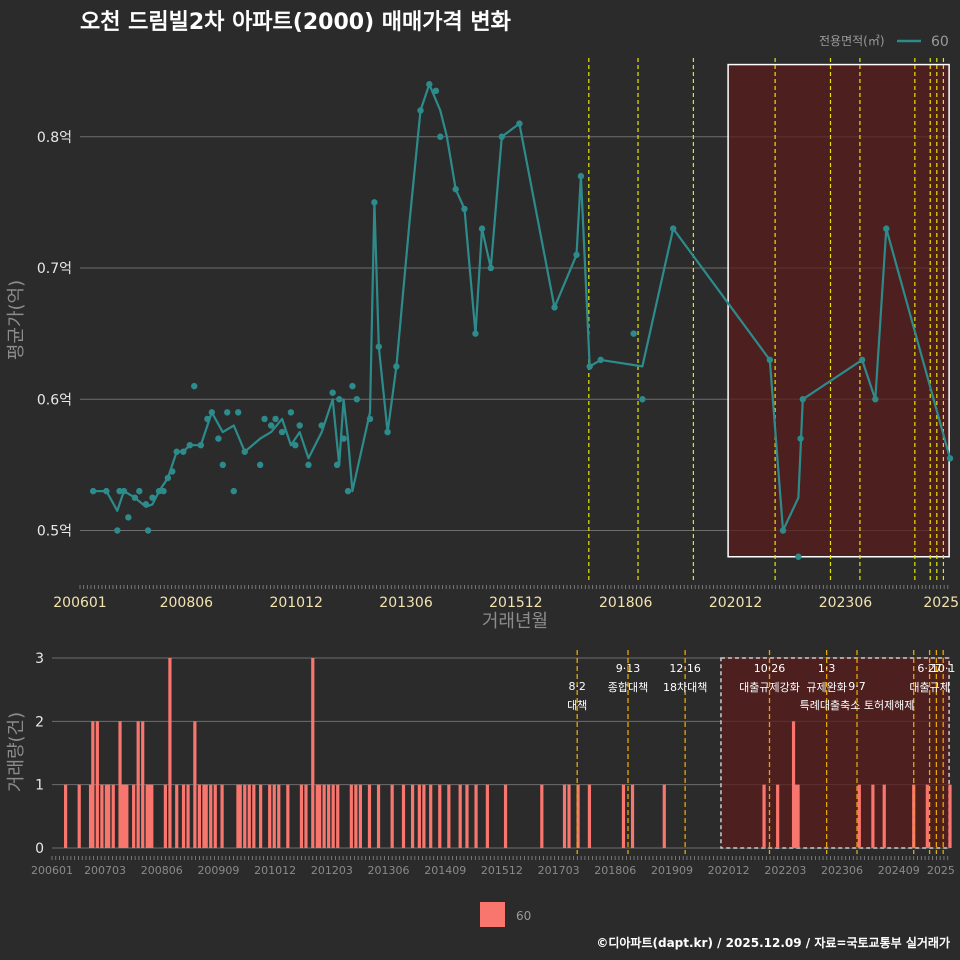  I want to click on bottom-x-tick-label: 200909, so click(218, 870).